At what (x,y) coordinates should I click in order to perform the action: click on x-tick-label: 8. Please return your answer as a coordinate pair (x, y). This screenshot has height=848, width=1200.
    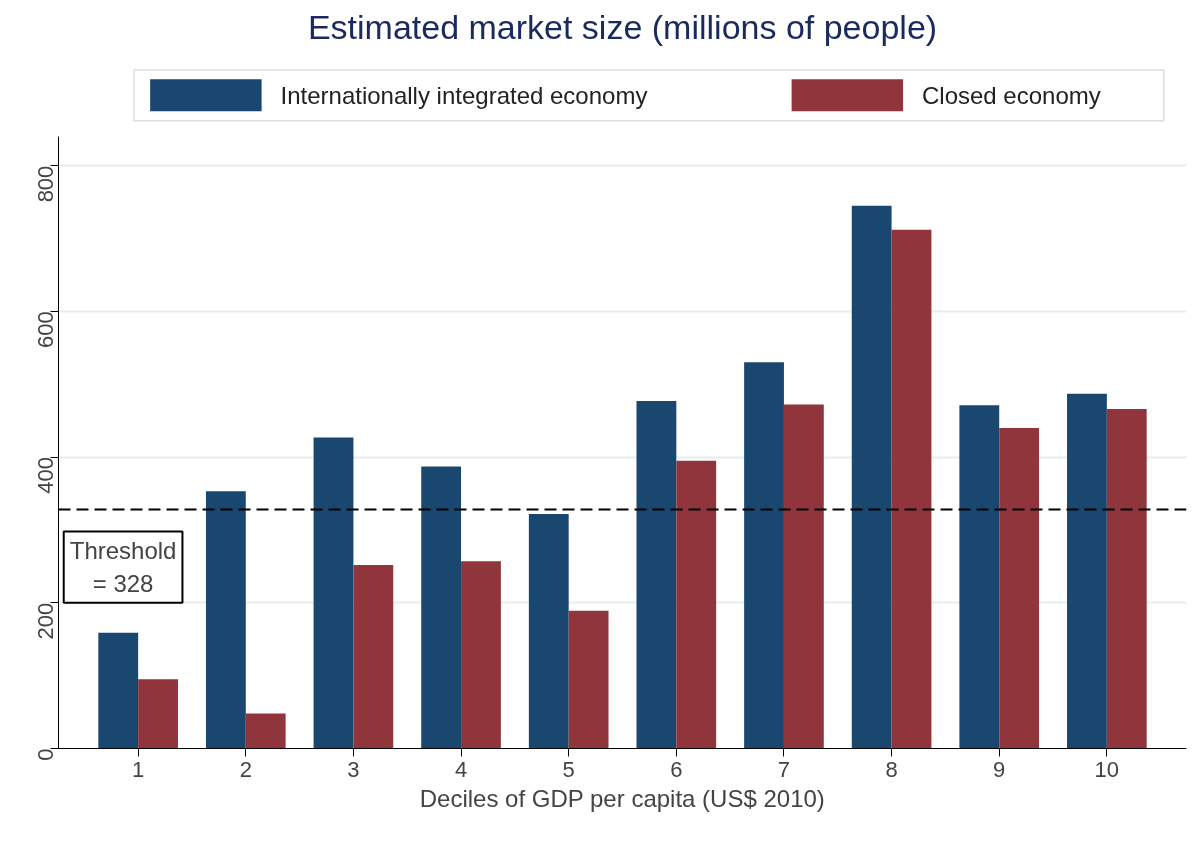
    Looking at the image, I should click on (891, 769).